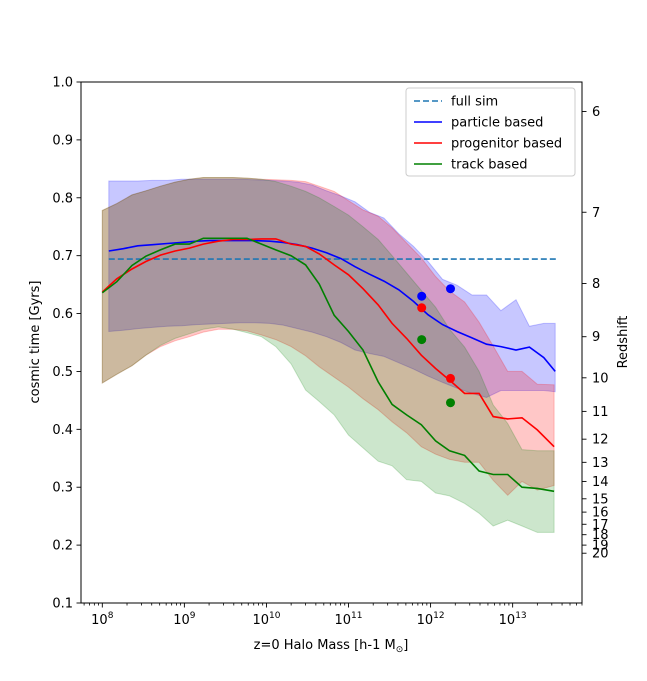 The height and width of the screenshot is (681, 647). What do you see at coordinates (62, 314) in the screenshot?
I see `y-tick-label: 0.6` at bounding box center [62, 314].